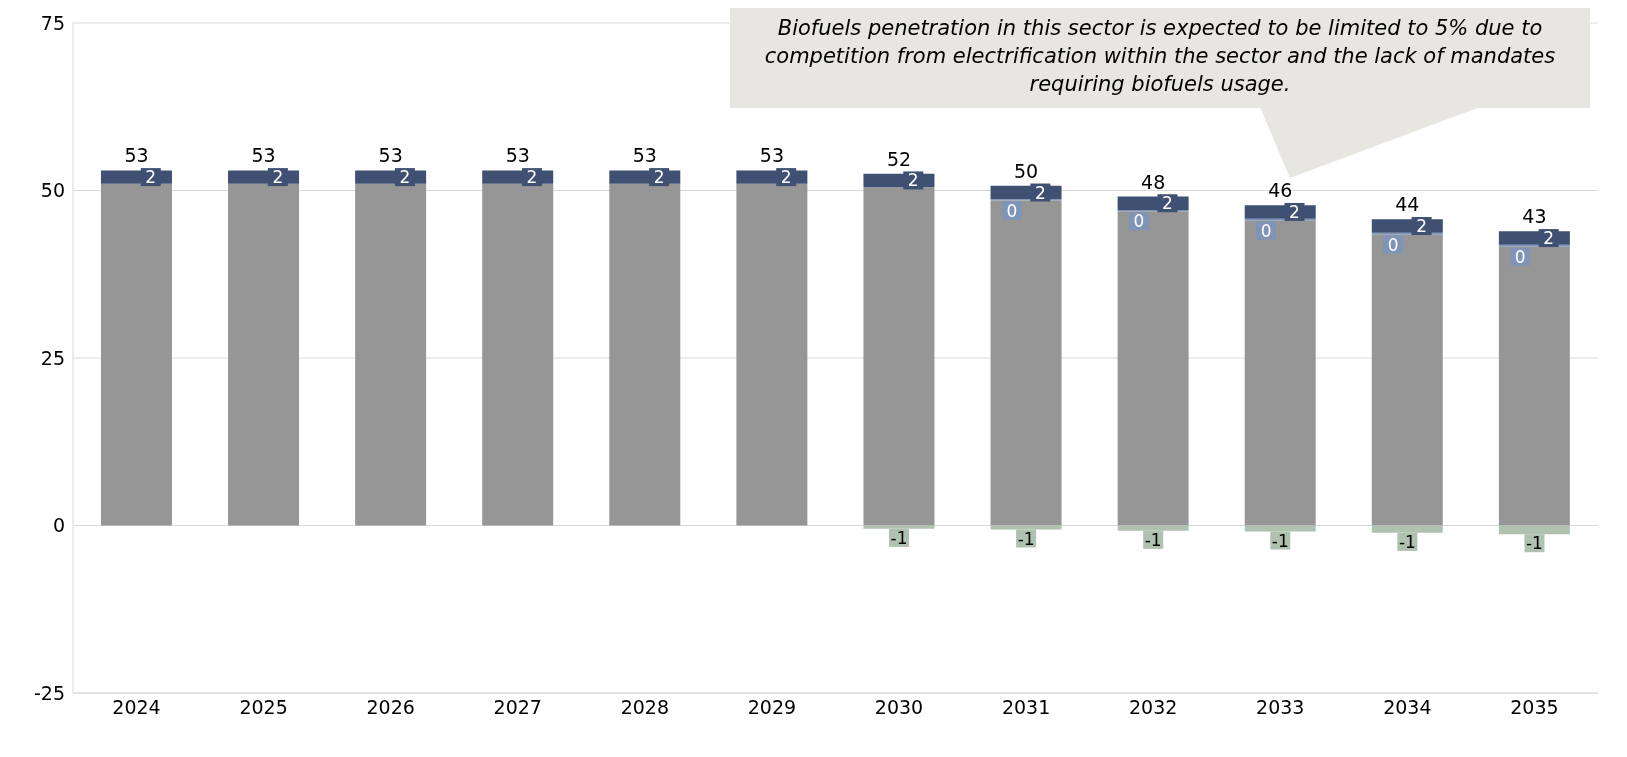 This screenshot has height=757, width=1627. What do you see at coordinates (772, 707) in the screenshot?
I see `x-tick-label: 2029` at bounding box center [772, 707].